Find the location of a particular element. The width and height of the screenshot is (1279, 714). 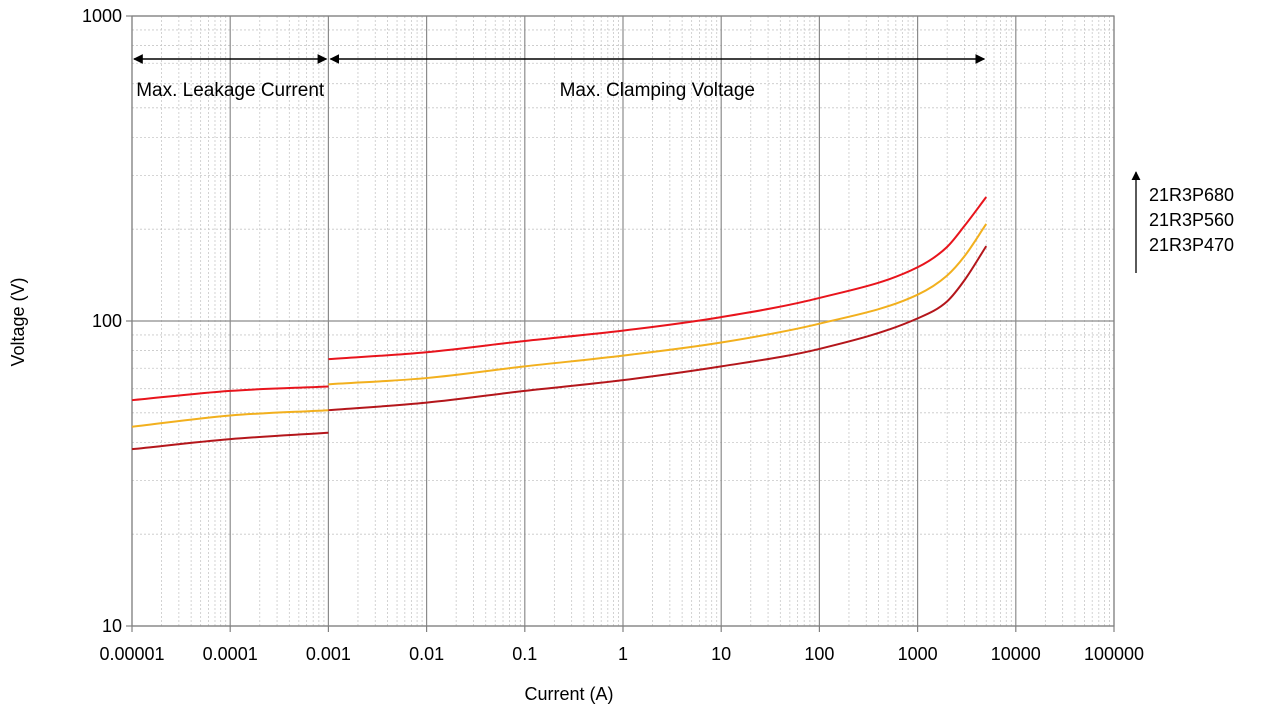

series-line-21R3P560-leakage is located at coordinates (230, 418).